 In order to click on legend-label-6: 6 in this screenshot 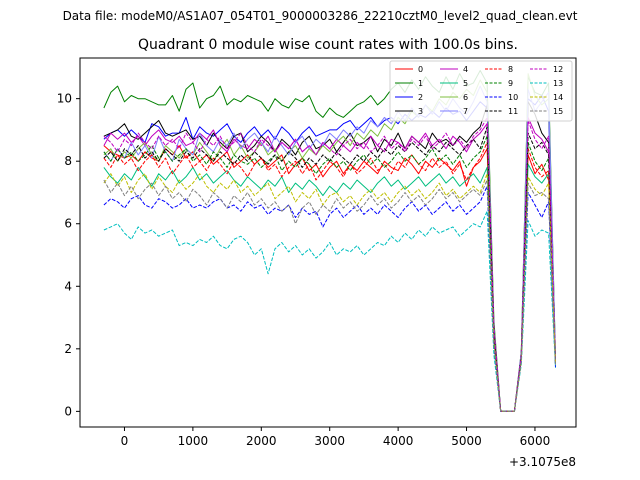, I will do `click(465, 97)`.